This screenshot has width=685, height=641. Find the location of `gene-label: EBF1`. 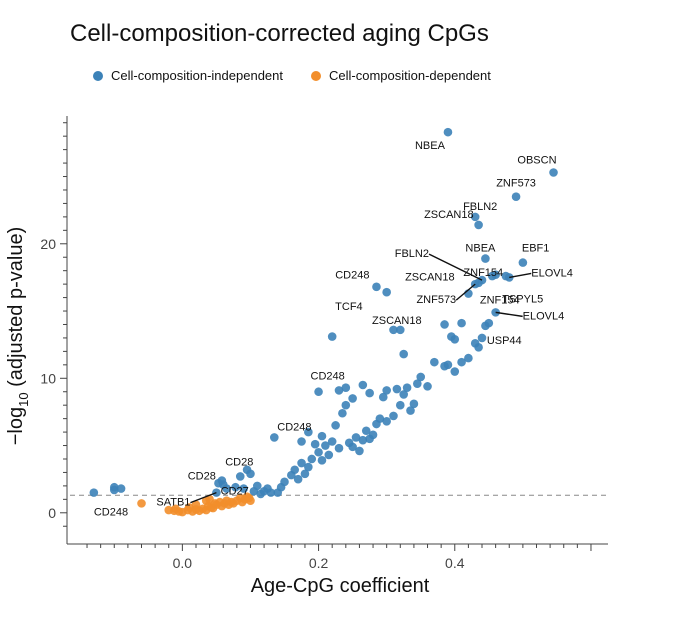

gene-label: EBF1 is located at coordinates (536, 249).